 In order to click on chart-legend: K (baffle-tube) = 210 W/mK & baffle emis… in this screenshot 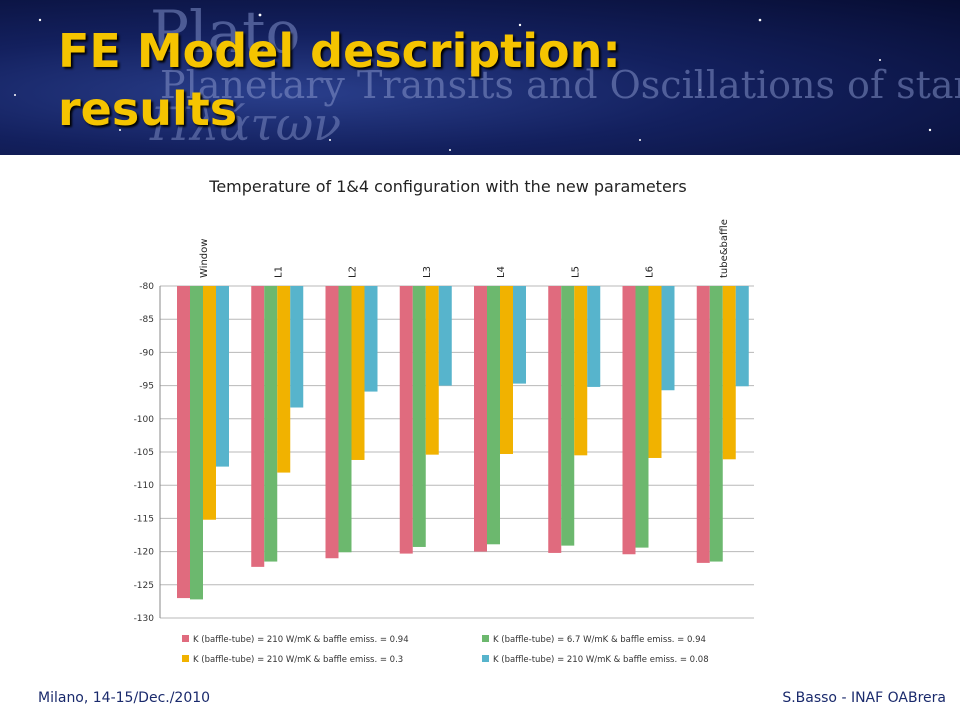, I will do `click(445, 650)`.